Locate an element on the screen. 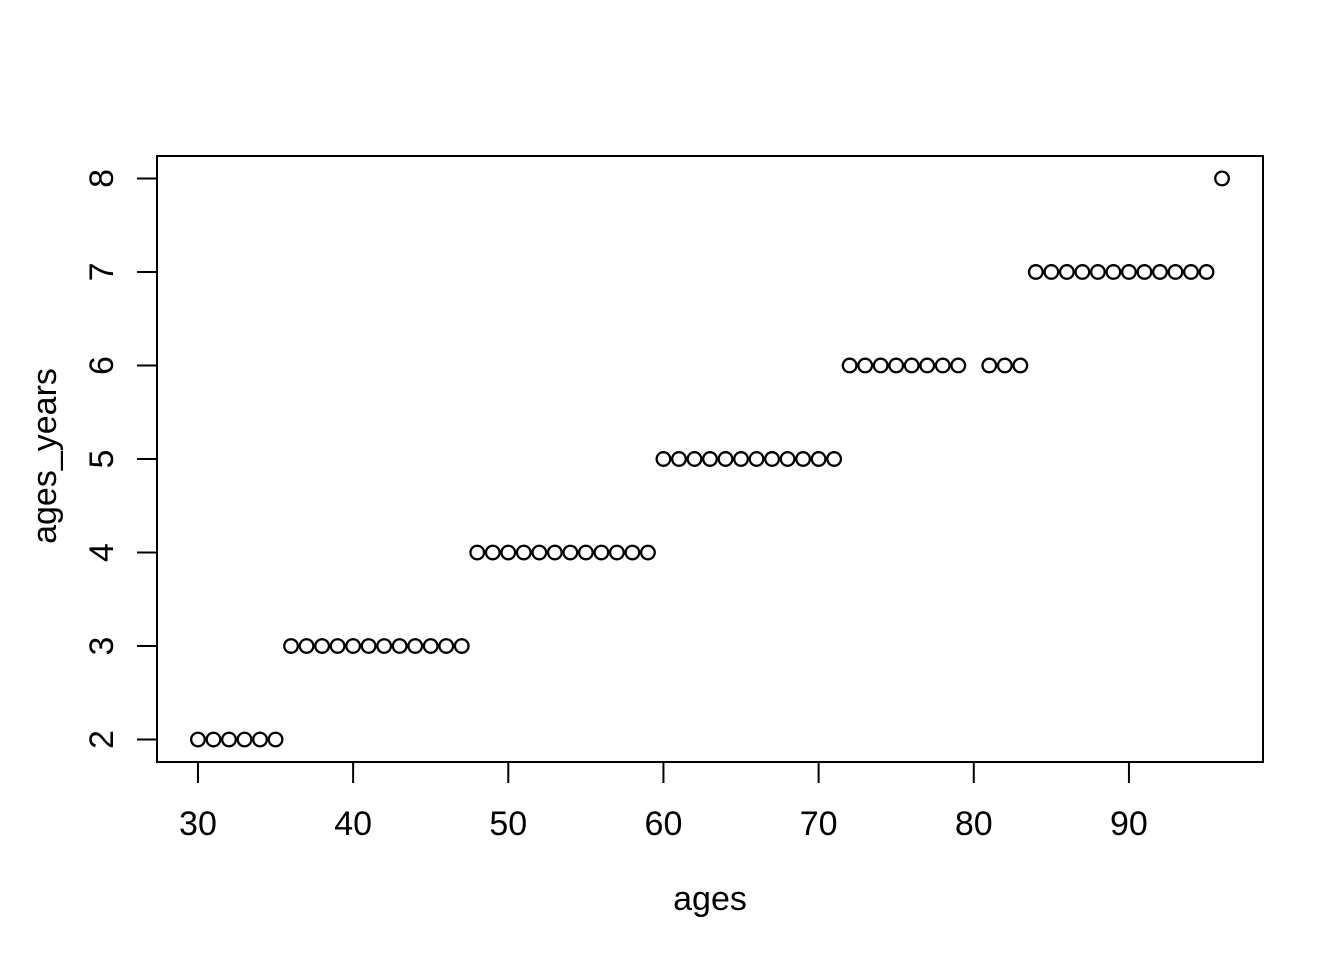 The height and width of the screenshot is (960, 1344). x-tick-label: 90 is located at coordinates (1129, 824).